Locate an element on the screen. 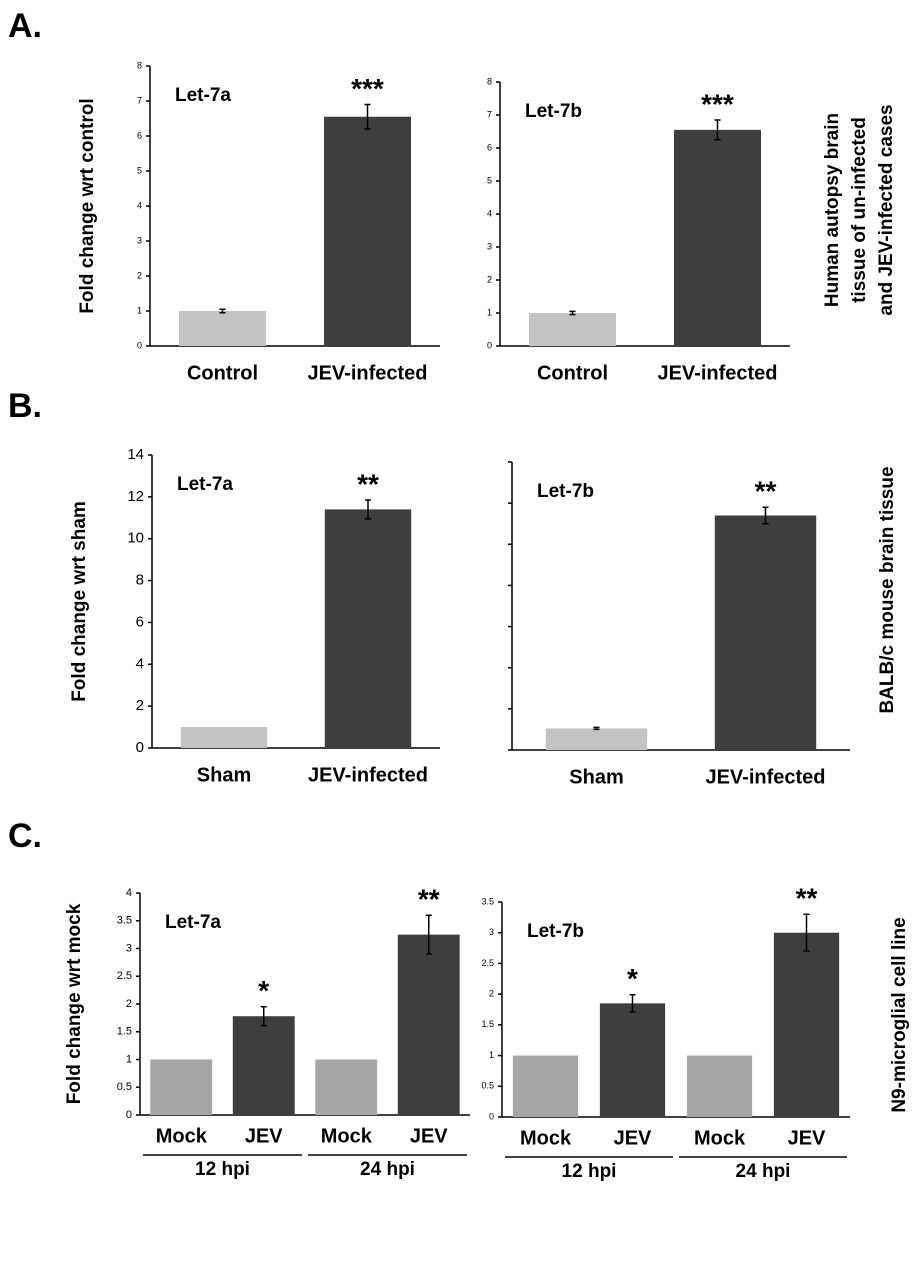 The width and height of the screenshot is (914, 1280). x-tick-label: Sham is located at coordinates (224, 775).